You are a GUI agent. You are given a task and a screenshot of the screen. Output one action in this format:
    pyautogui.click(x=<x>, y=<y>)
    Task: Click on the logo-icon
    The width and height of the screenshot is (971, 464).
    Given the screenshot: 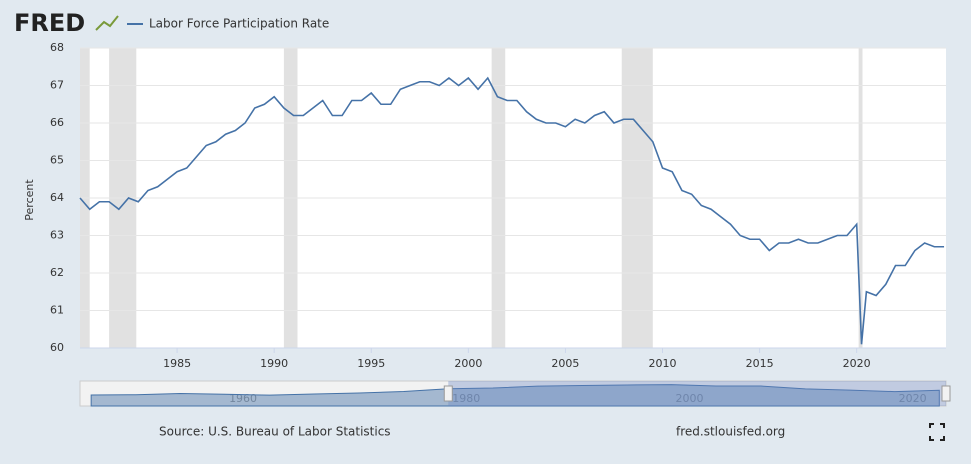 What is the action you would take?
    pyautogui.click(x=107, y=23)
    